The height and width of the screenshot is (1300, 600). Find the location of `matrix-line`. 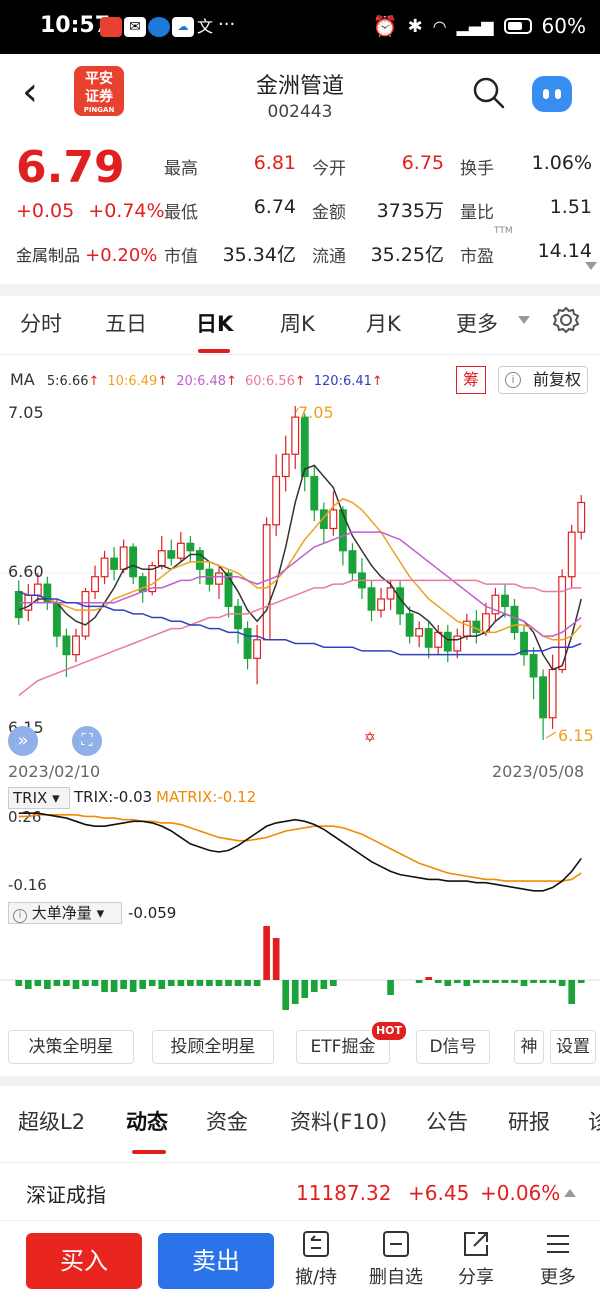

matrix-line is located at coordinates (300, 848).